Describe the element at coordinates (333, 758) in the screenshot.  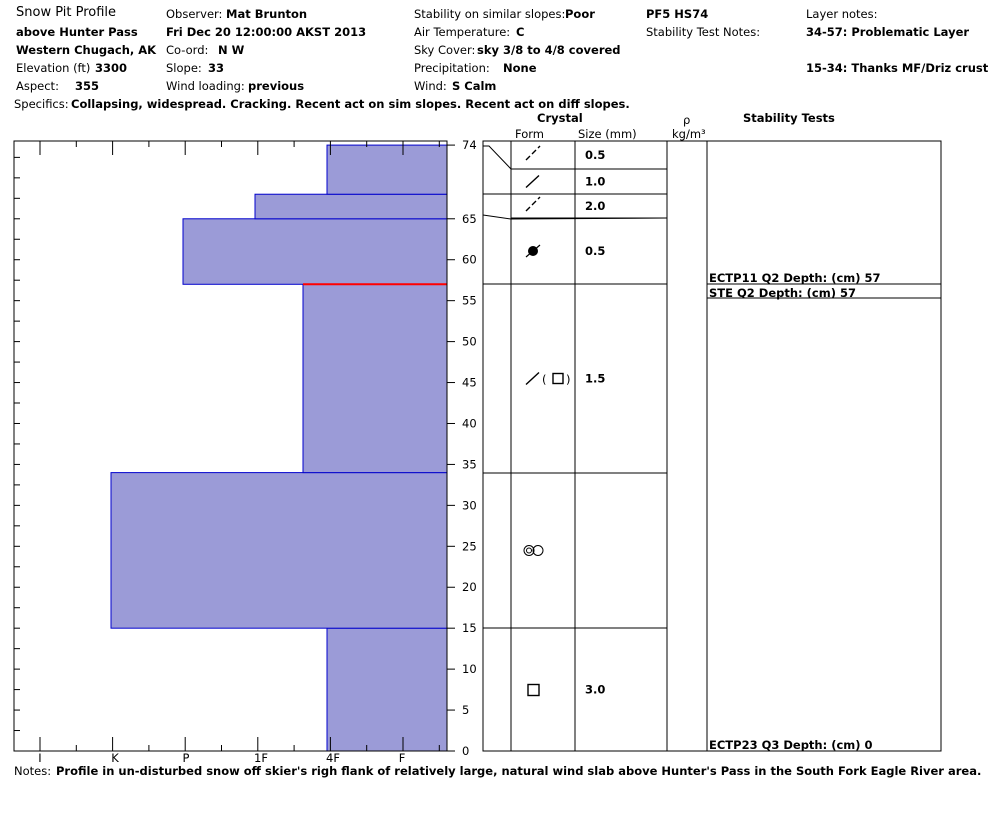
I see `x-tick-label: 4F` at that location.